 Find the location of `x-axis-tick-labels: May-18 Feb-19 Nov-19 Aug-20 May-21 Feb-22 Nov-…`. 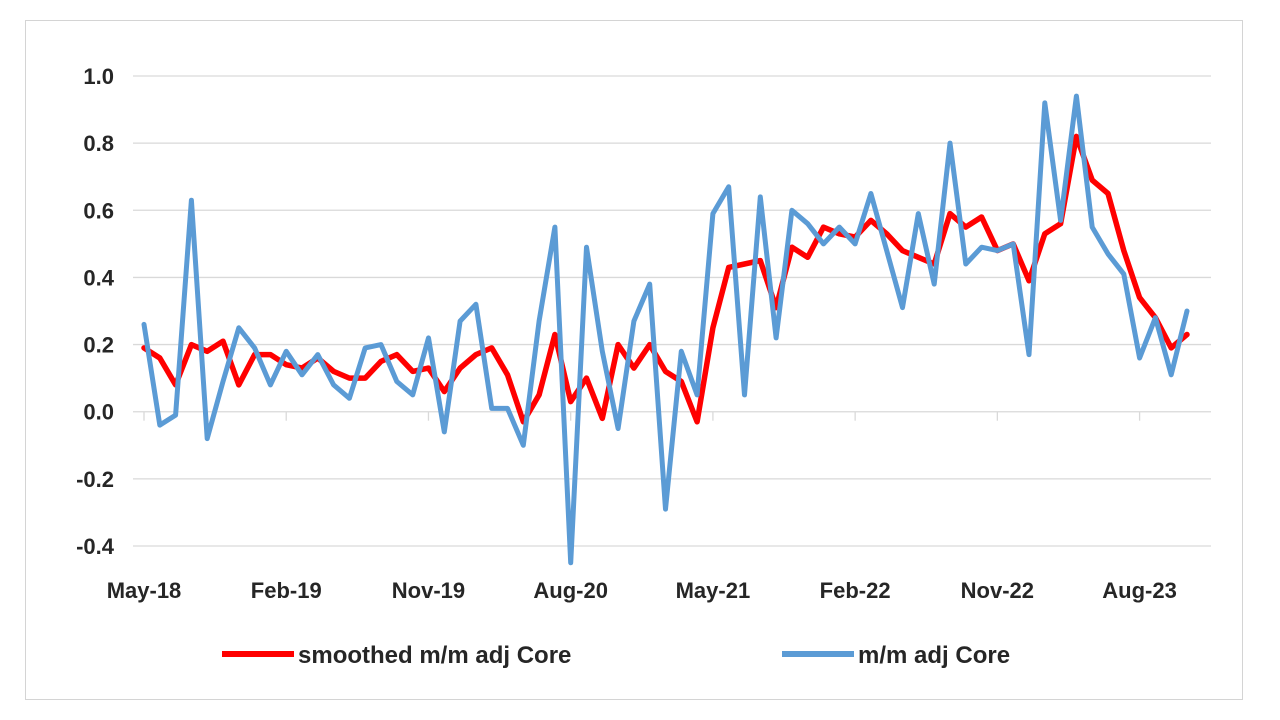

x-axis-tick-labels: May-18 Feb-19 Nov-19 Aug-20 May-21 Feb-22 Nov-… is located at coordinates (642, 590).